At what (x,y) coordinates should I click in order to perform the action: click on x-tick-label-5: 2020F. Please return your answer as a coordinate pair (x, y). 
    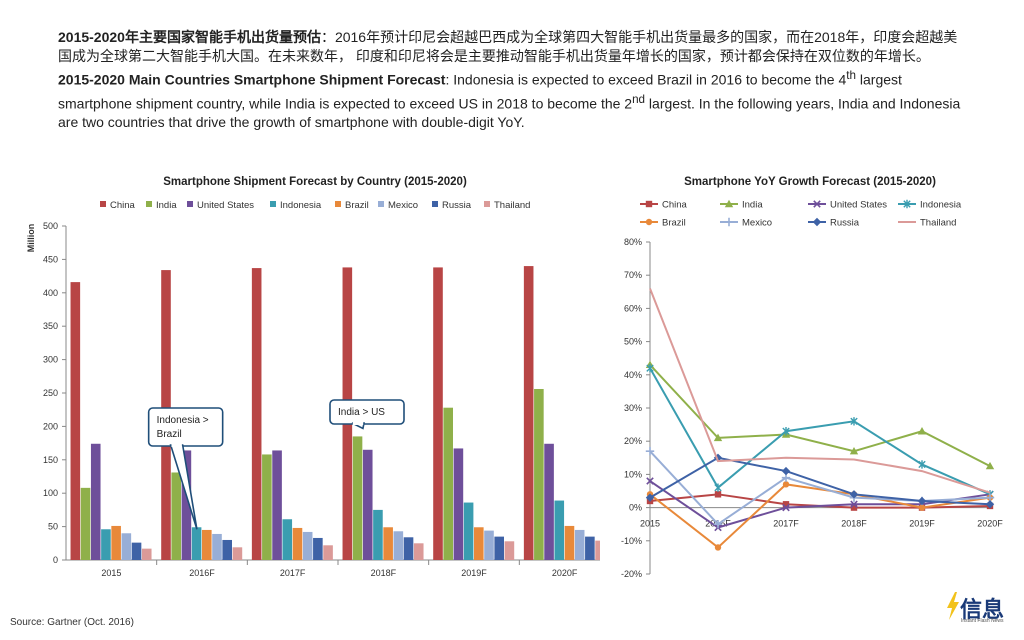
    Looking at the image, I should click on (990, 524).